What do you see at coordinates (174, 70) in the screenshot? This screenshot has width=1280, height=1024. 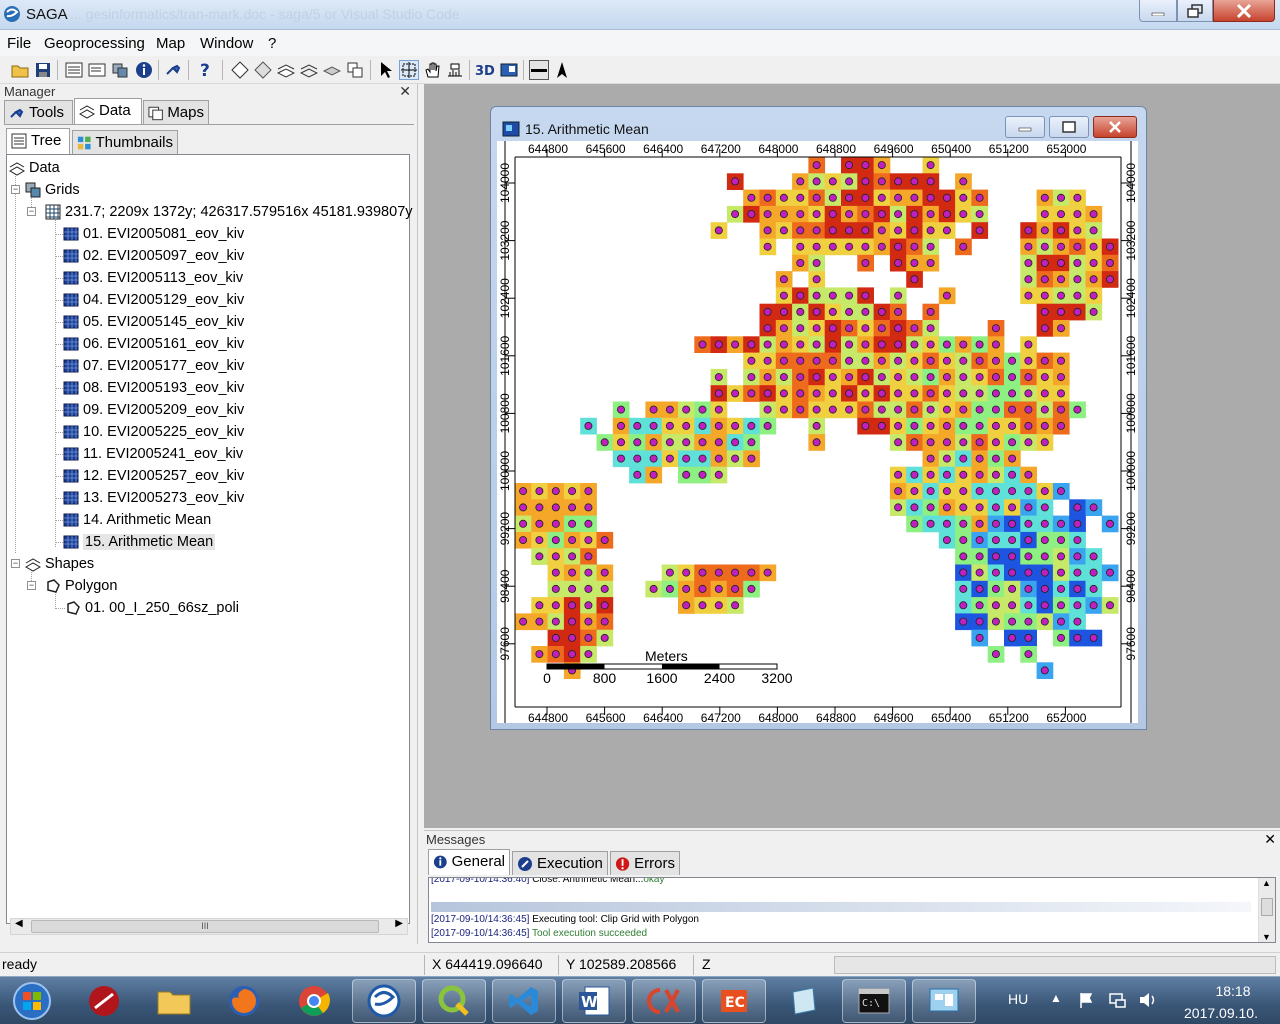 I see `tool-chain-button` at bounding box center [174, 70].